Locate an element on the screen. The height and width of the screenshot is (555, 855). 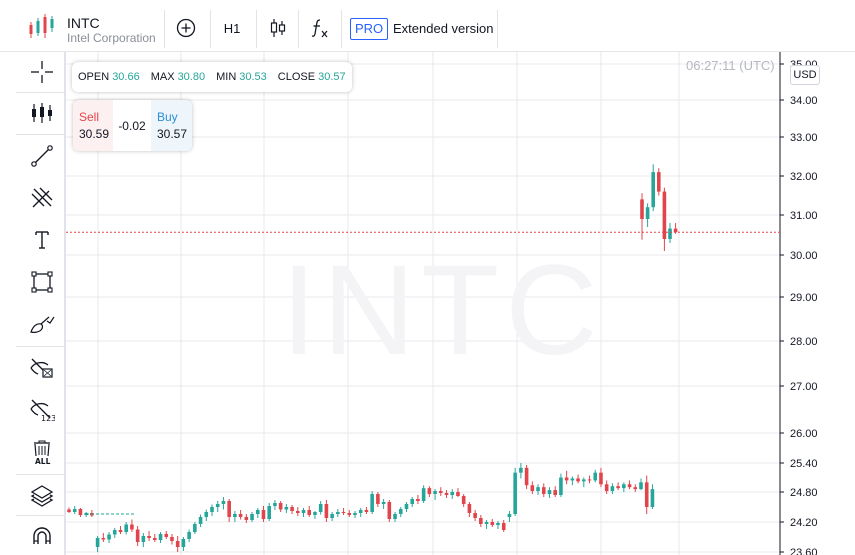
trend-line-icon is located at coordinates (42, 156).